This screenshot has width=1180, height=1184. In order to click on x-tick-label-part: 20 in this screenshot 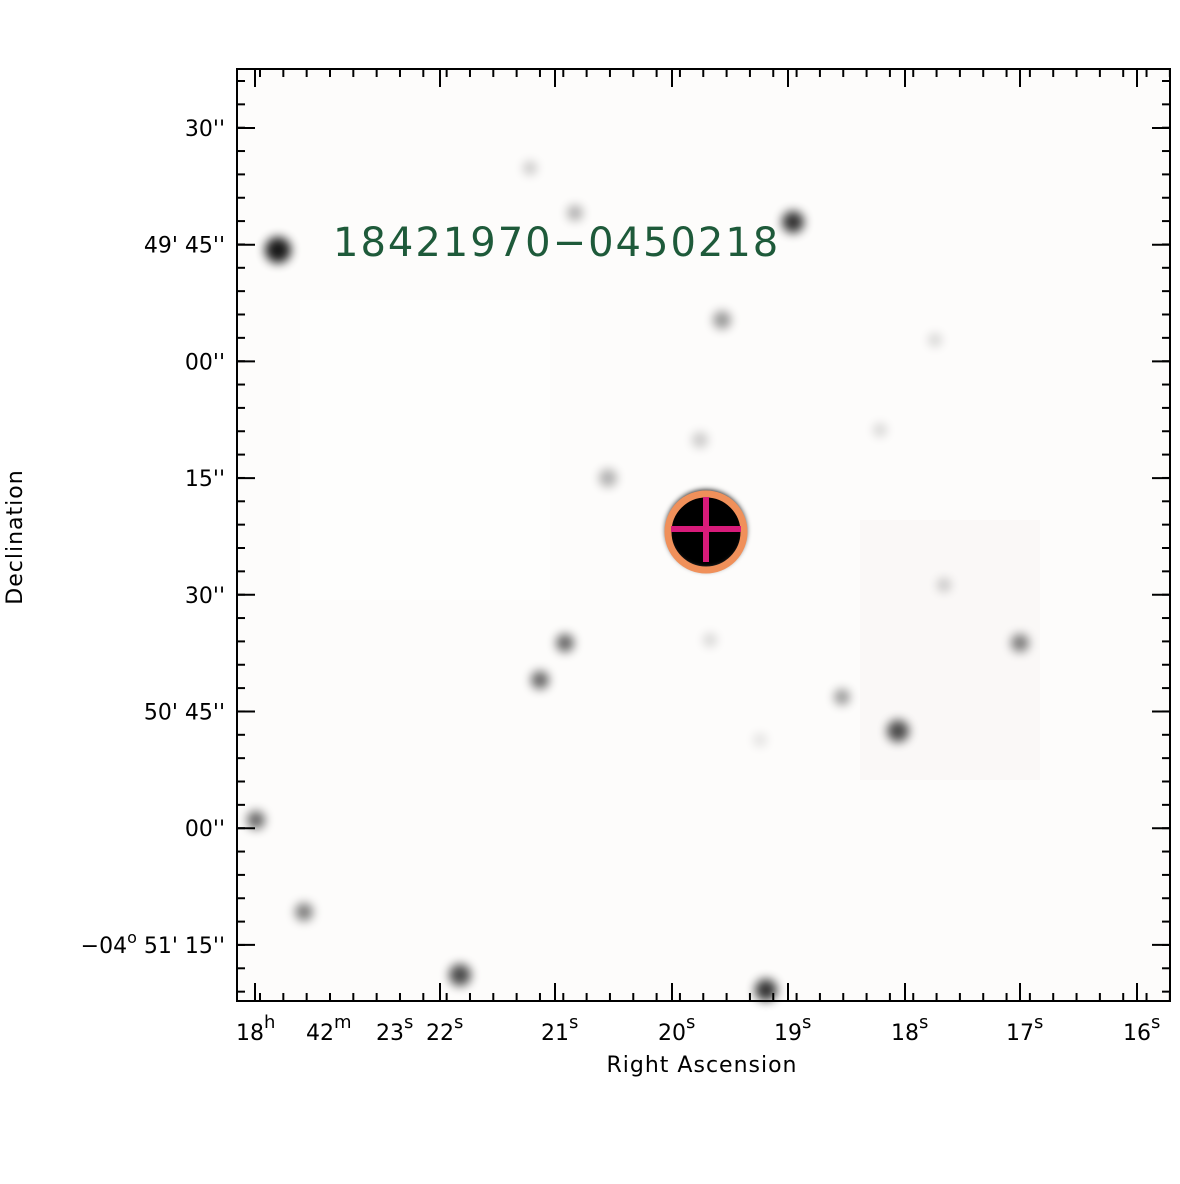, I will do `click(672, 1033)`.